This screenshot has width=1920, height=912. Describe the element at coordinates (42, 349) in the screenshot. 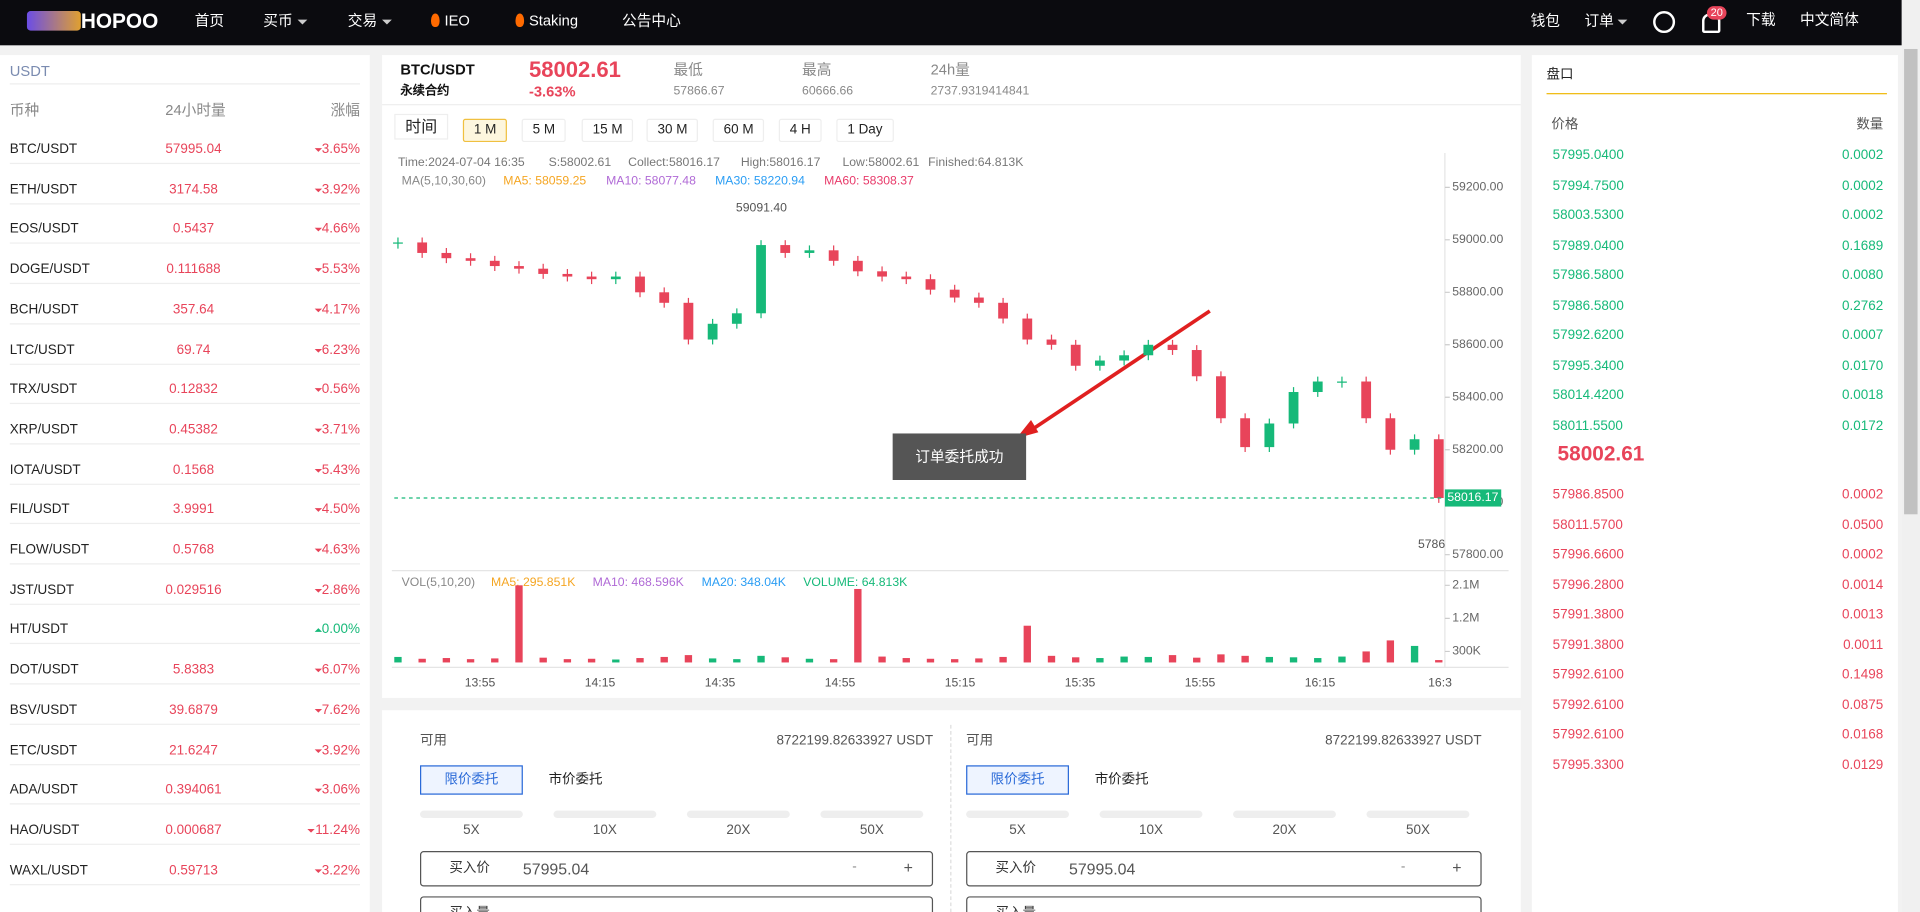

I see `market-pair: LTC/USDT` at that location.